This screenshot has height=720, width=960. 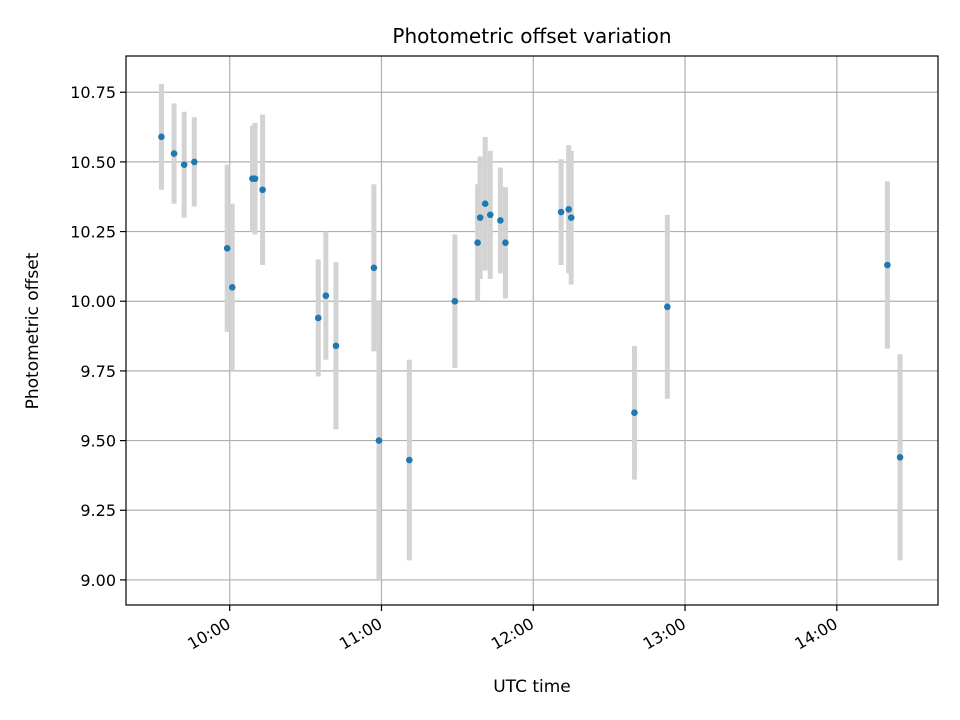 What do you see at coordinates (98, 371) in the screenshot?
I see `y-tick-label: 9.75` at bounding box center [98, 371].